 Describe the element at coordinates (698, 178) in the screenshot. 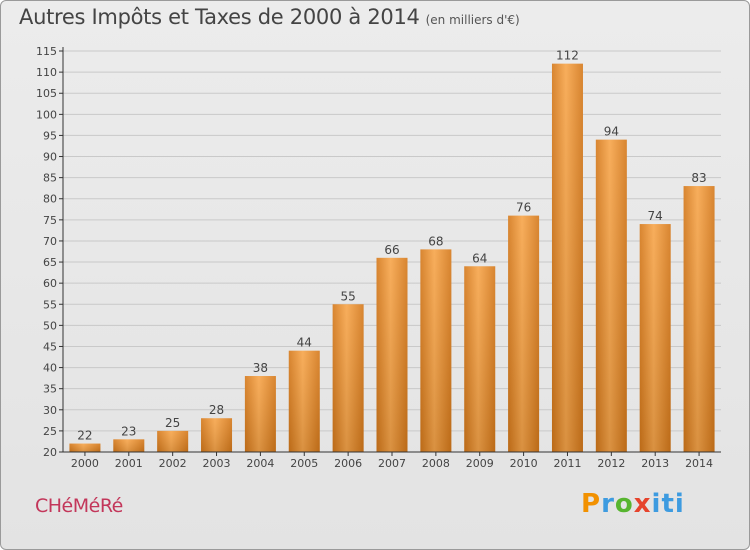

I see `data-label: 83` at that location.